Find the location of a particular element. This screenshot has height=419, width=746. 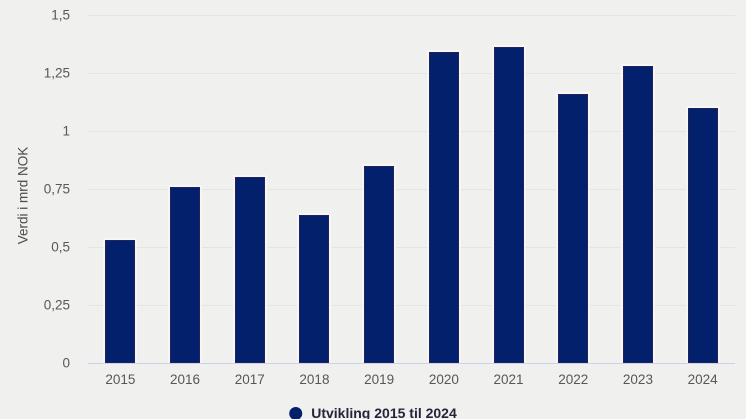

x-tick-label: 2023 is located at coordinates (637, 379).